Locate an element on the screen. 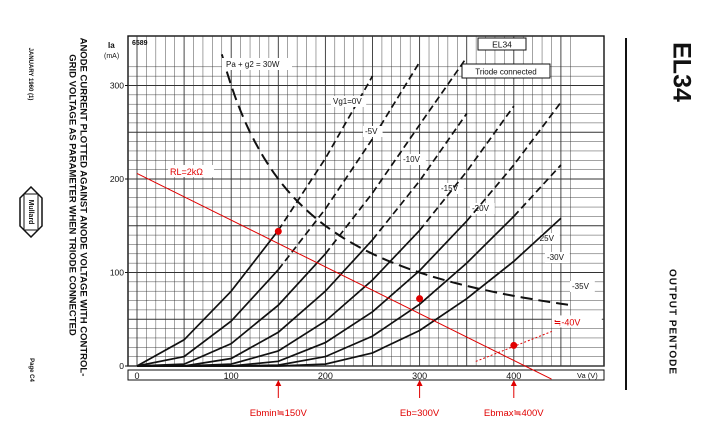 This screenshot has width=712, height=429. load-line-label-bg is located at coordinates (191, 171).